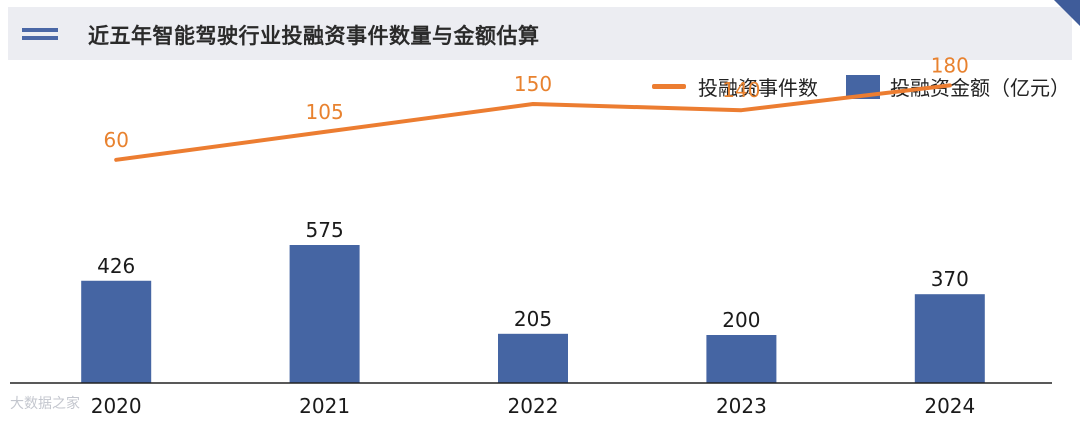 The height and width of the screenshot is (425, 1080). What do you see at coordinates (115, 140) in the screenshot?
I see `line-value-label-2020: 60` at bounding box center [115, 140].